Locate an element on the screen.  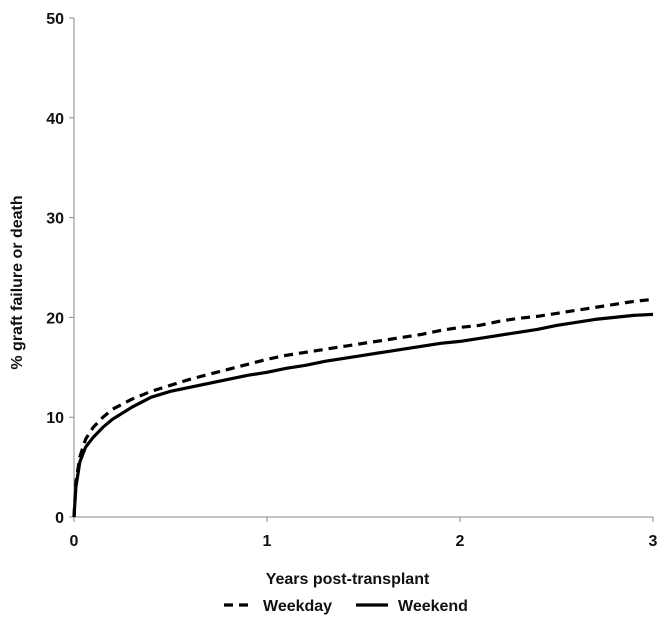
x-tick-label: 0 is located at coordinates (74, 541).